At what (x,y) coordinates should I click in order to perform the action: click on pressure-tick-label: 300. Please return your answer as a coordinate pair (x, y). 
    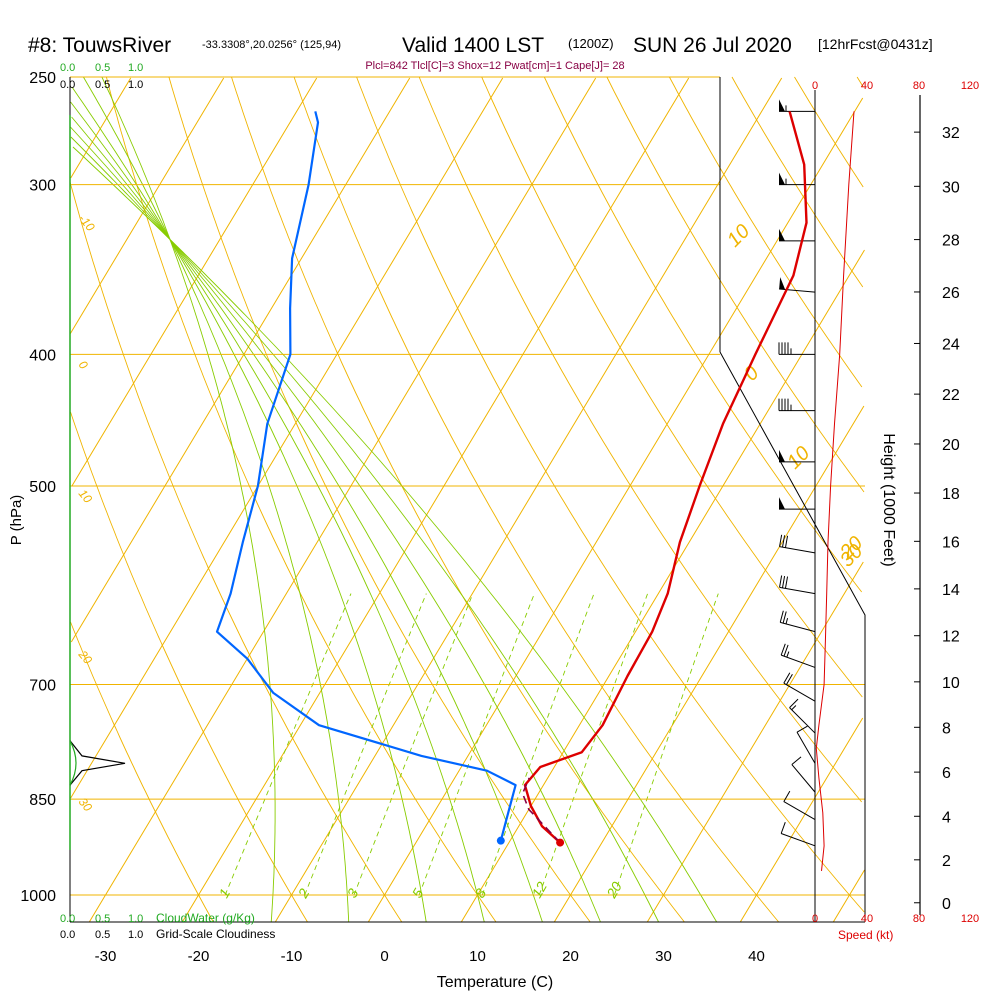
    Looking at the image, I should click on (42, 186).